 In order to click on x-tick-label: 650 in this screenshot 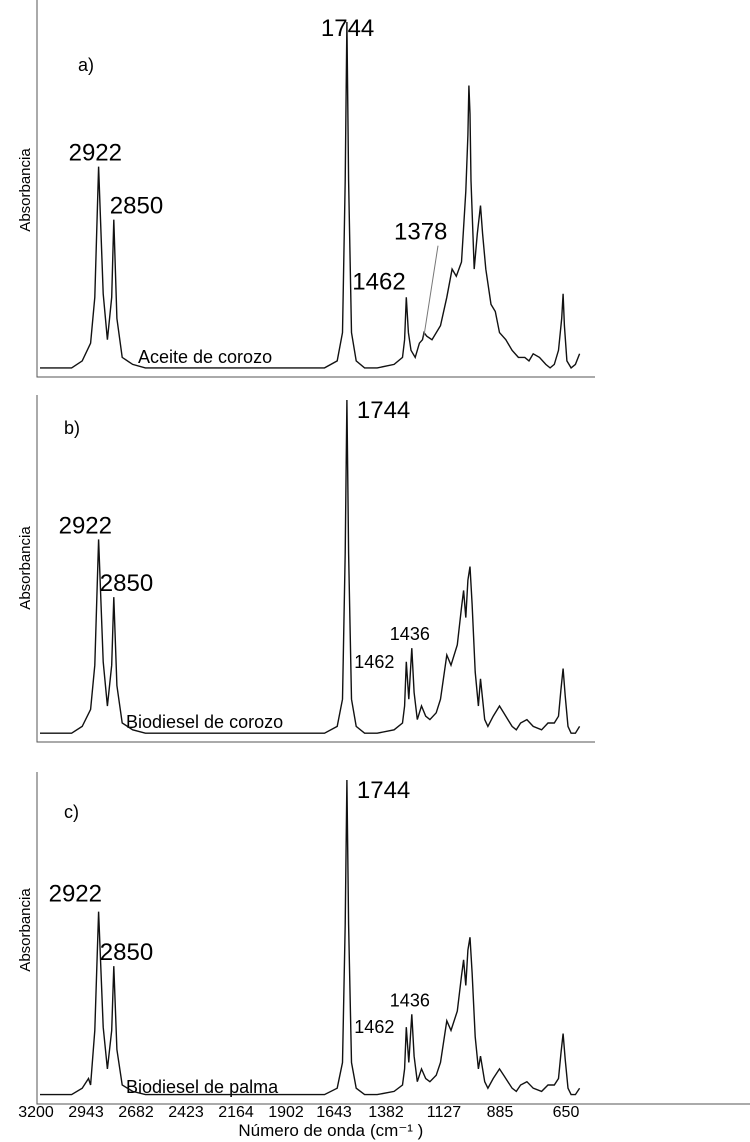, I will do `click(566, 1112)`.